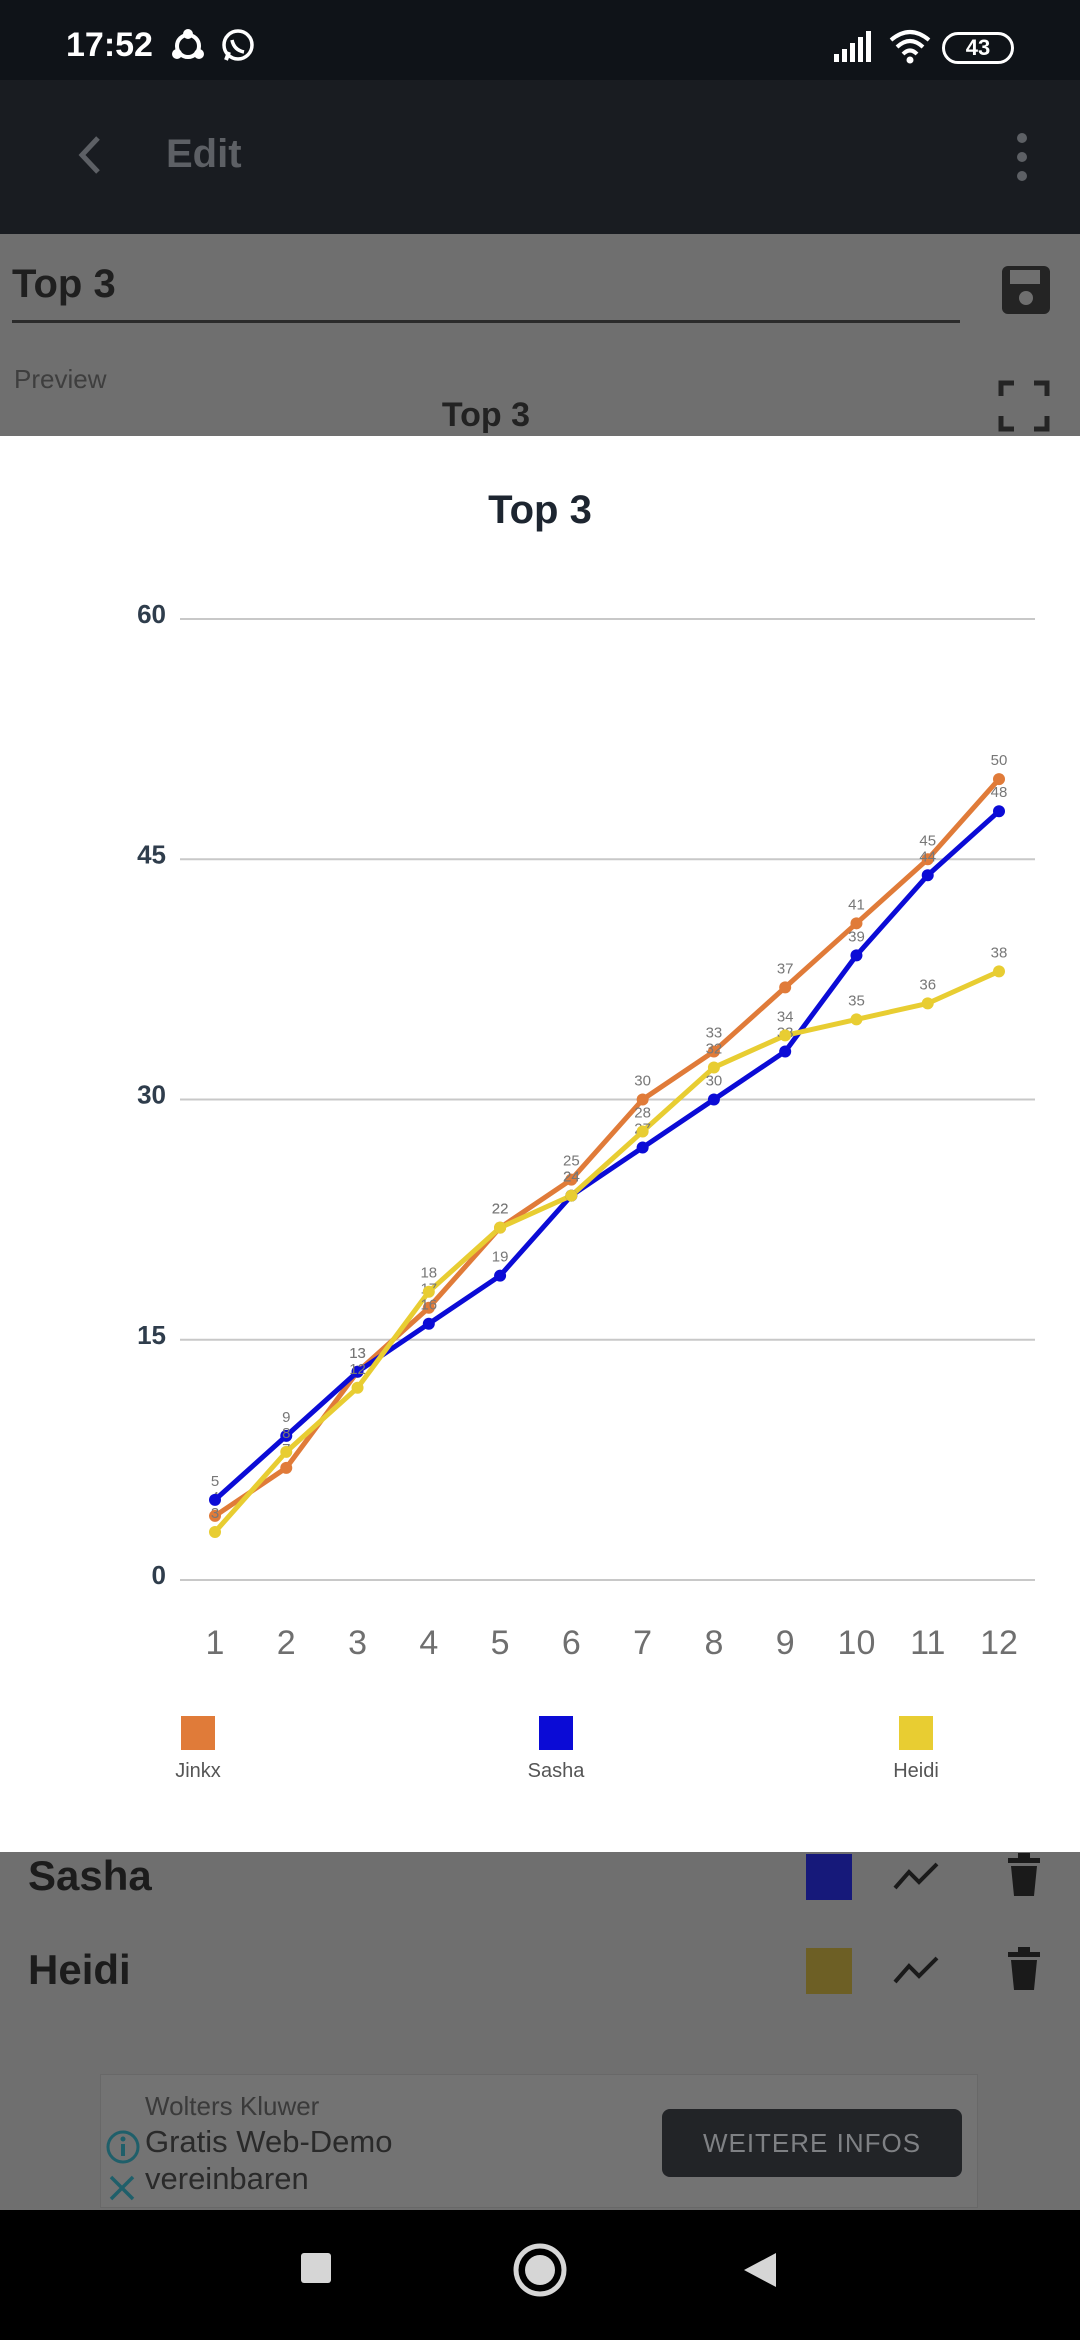 The width and height of the screenshot is (1080, 2340). What do you see at coordinates (785, 968) in the screenshot?
I see `data-label: 37` at bounding box center [785, 968].